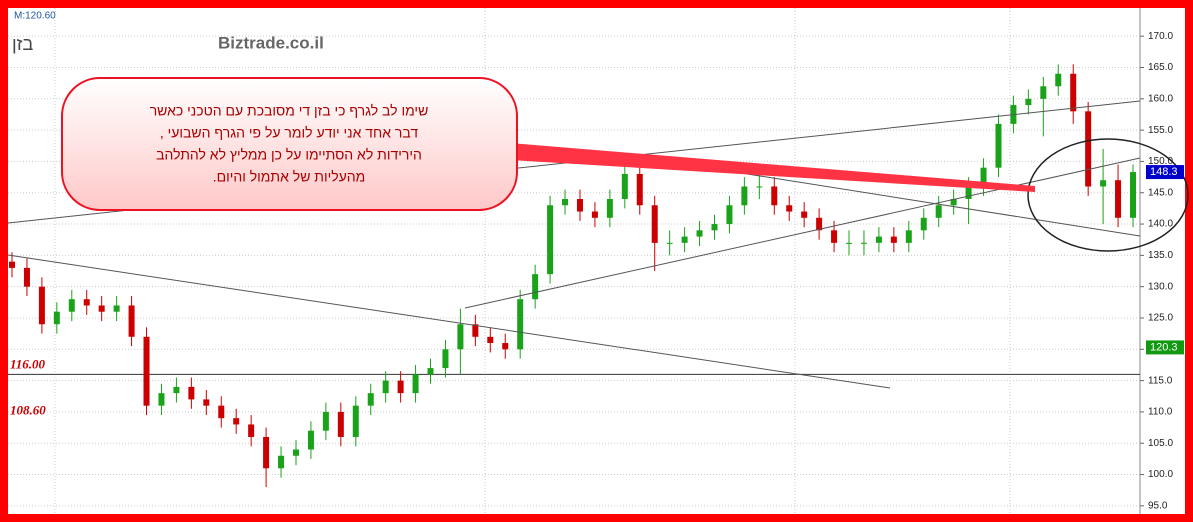 This screenshot has width=1193, height=522. I want to click on callout-box, so click(289, 144).